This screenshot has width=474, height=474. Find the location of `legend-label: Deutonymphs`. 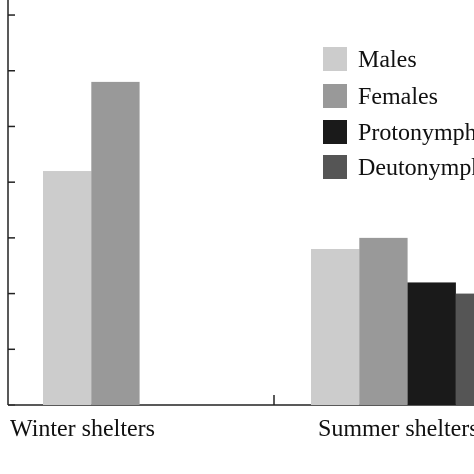

legend-label: Deutonymphs is located at coordinates (416, 168).